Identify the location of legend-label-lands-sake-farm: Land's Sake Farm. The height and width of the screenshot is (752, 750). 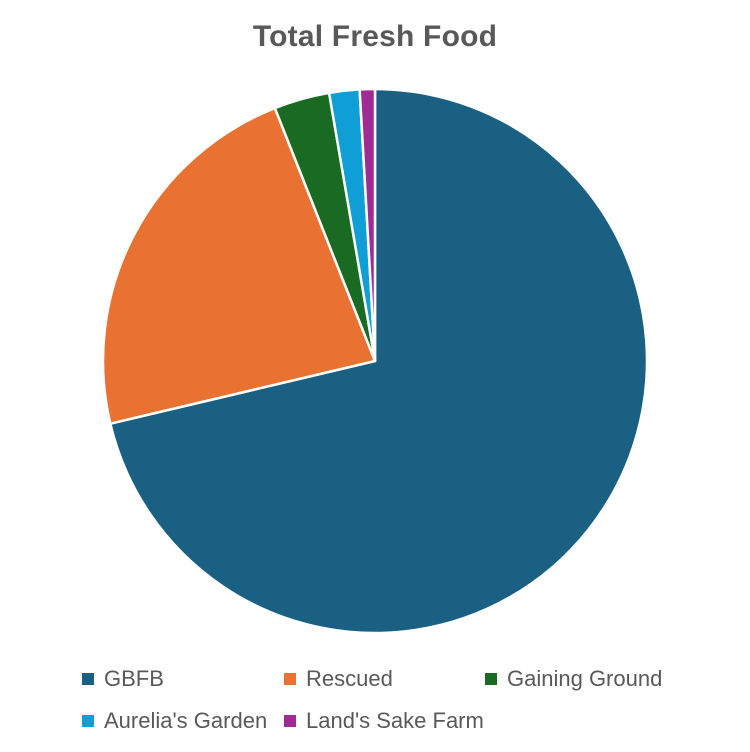
(395, 720).